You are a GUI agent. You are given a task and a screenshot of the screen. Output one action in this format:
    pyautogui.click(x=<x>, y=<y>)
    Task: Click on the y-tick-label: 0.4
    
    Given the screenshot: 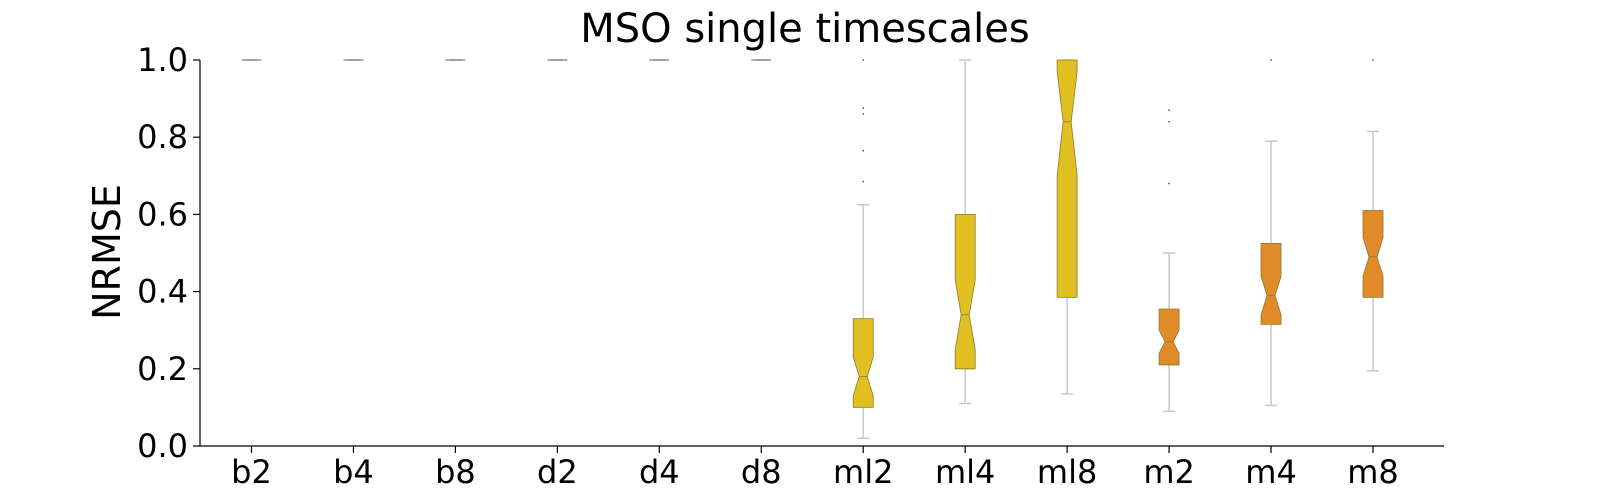 What is the action you would take?
    pyautogui.click(x=162, y=292)
    